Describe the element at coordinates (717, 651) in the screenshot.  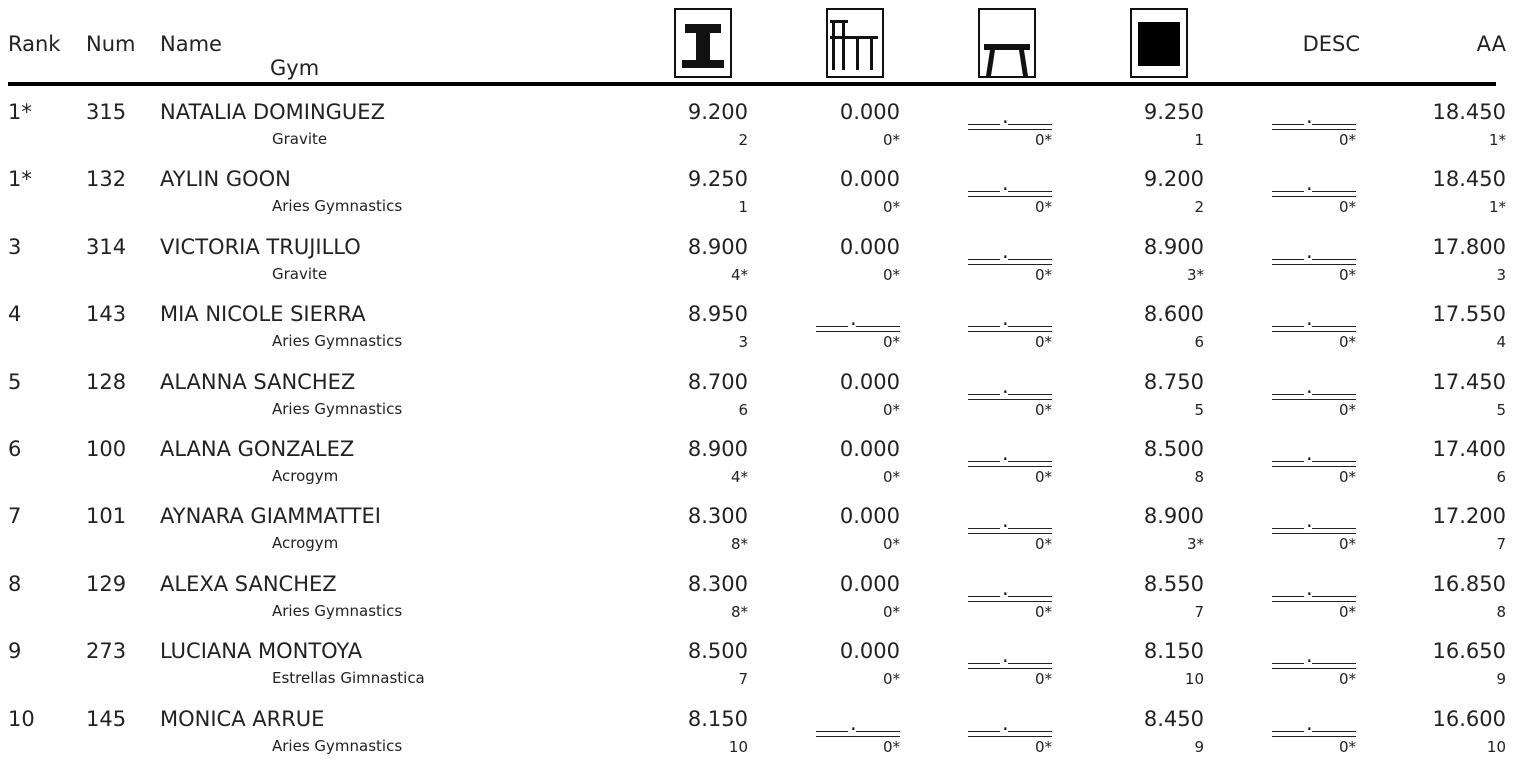
I see `vault-score: 8.500` at that location.